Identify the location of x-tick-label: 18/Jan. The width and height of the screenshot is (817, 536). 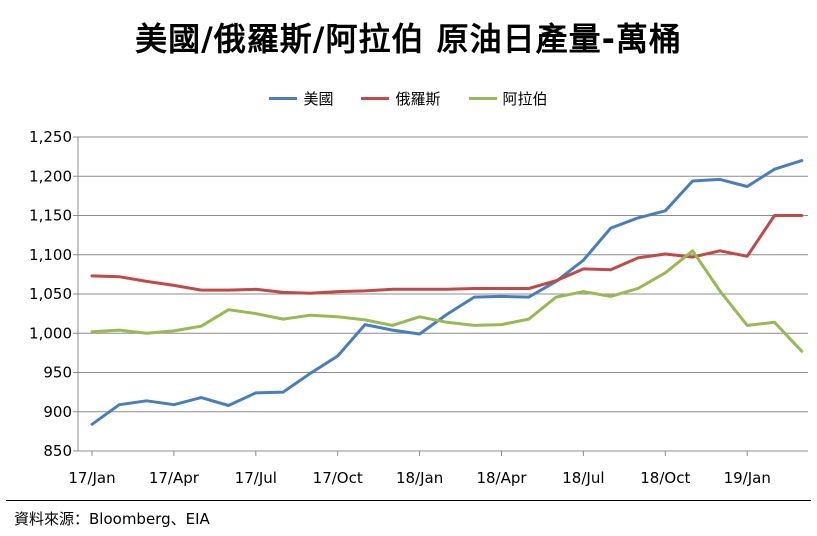
(419, 478).